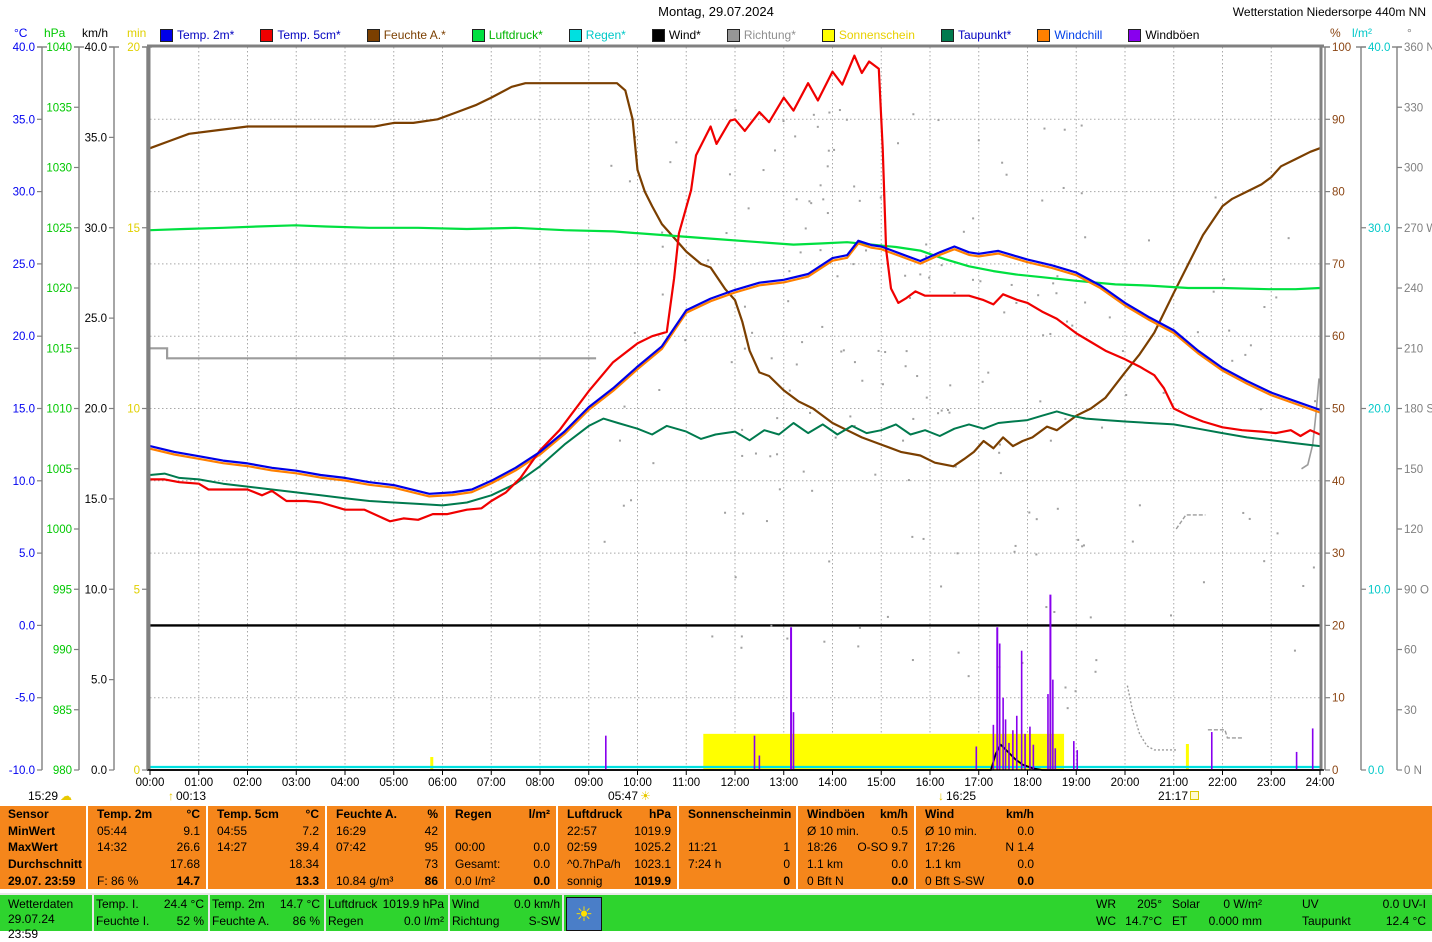 Image resolution: width=1432 pixels, height=942 pixels. Describe the element at coordinates (133, 48) in the screenshot. I see `axis-tick-label: 20` at that location.